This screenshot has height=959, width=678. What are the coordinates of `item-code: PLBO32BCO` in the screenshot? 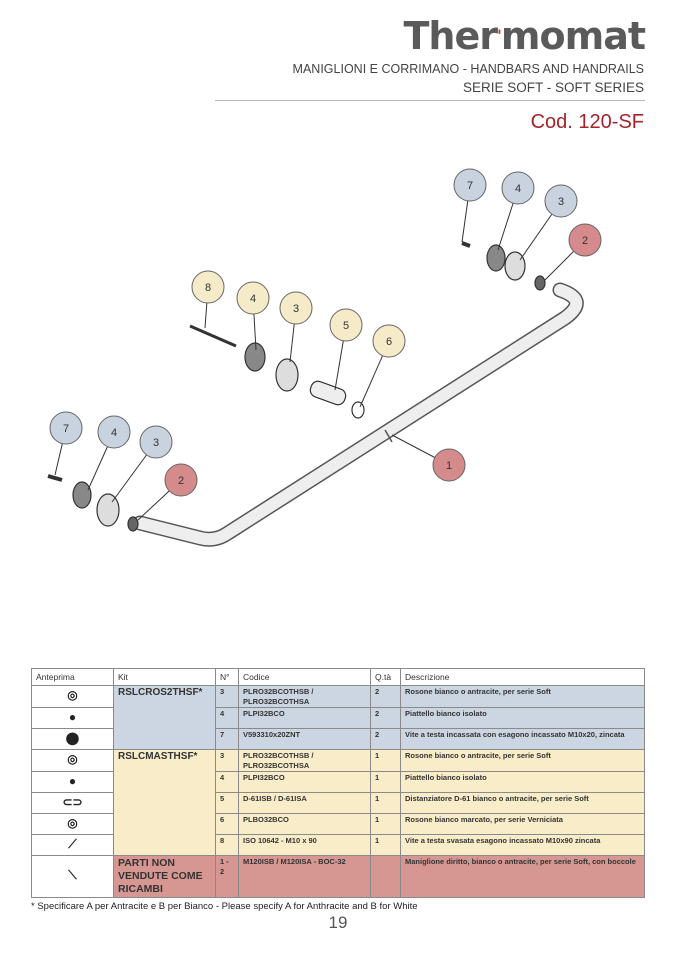 It's located at (304, 824).